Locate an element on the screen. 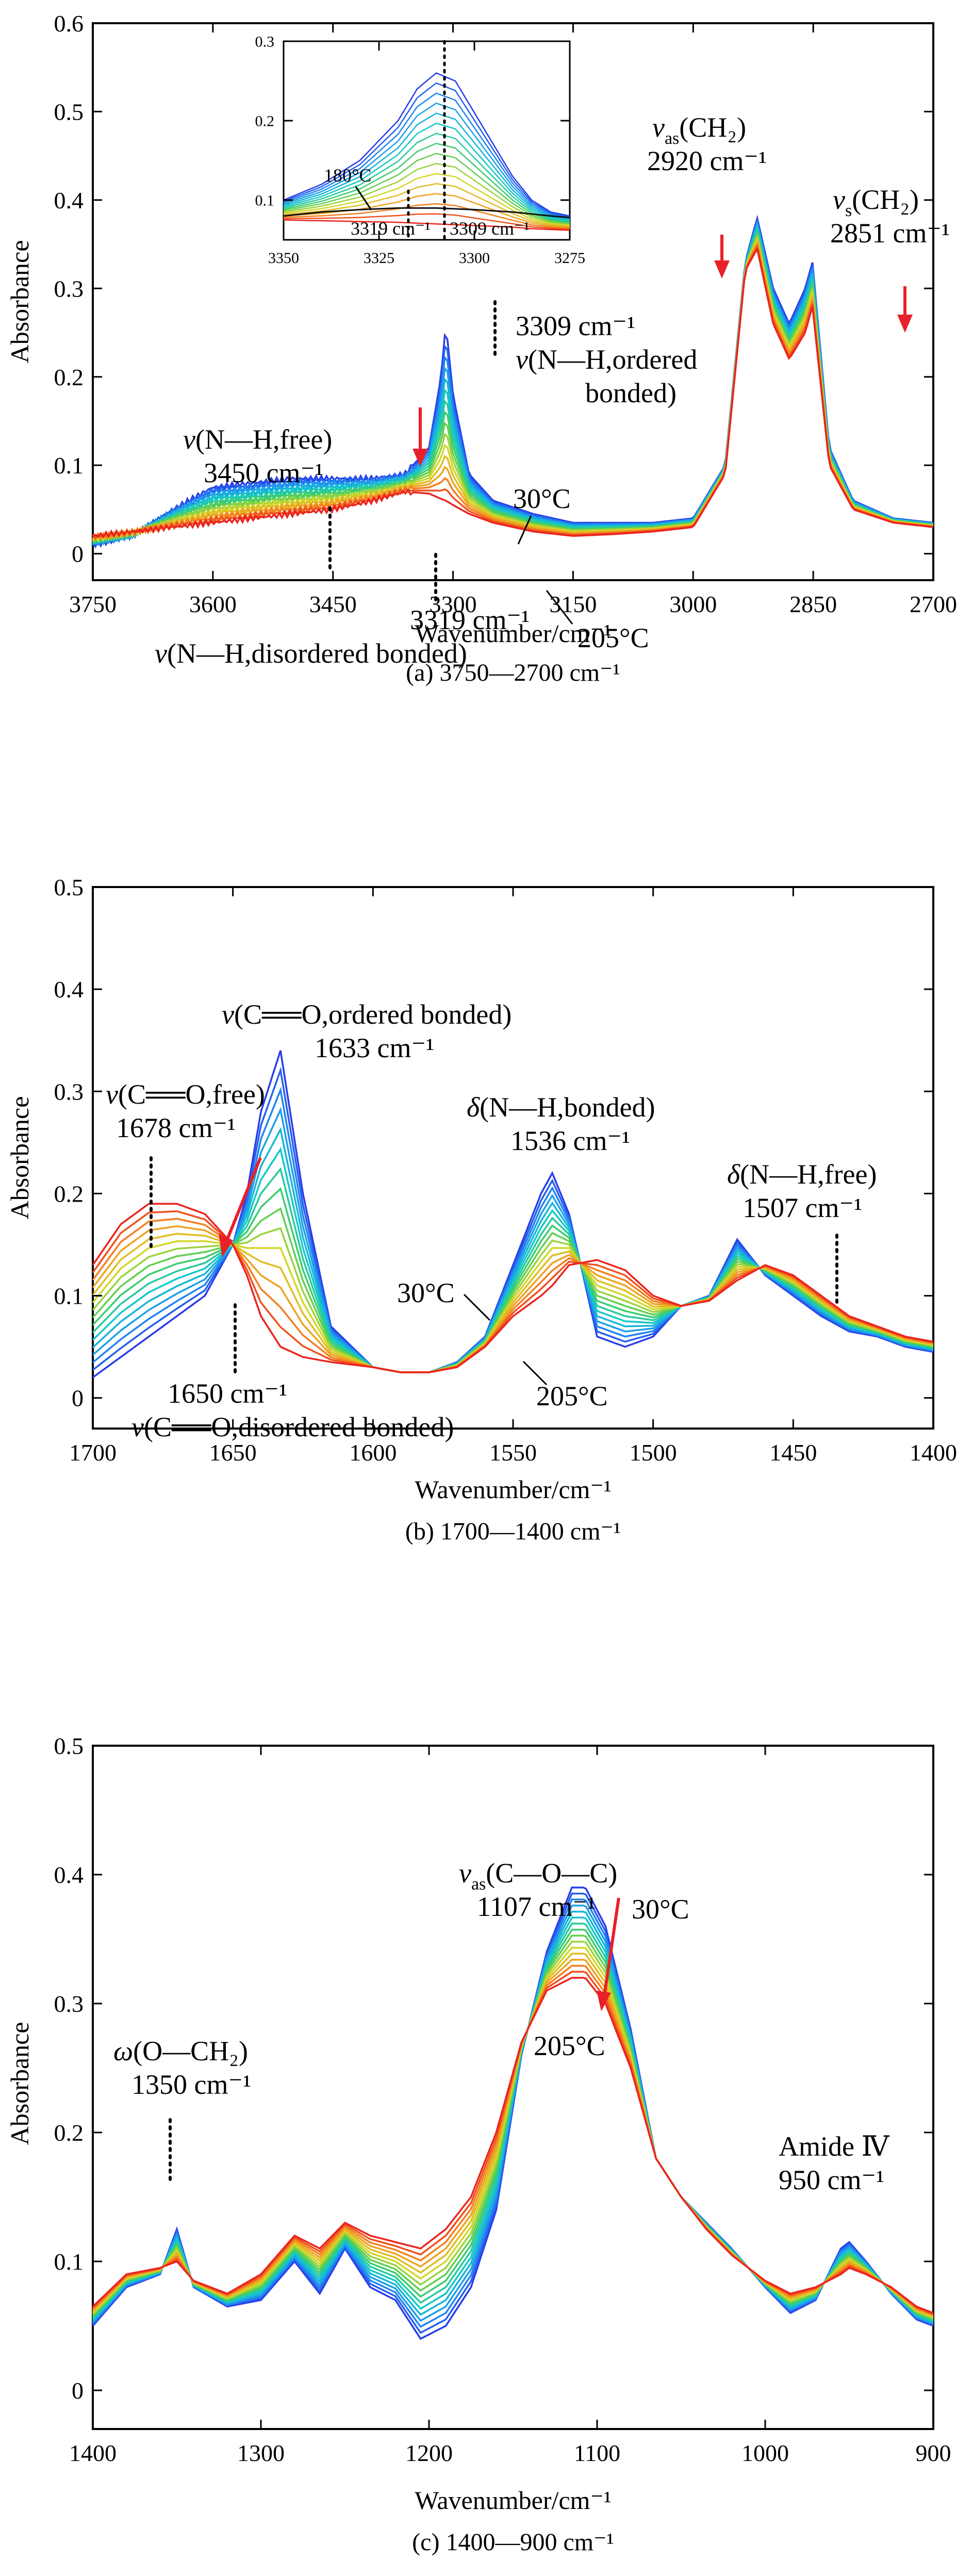  y-tick-label: 0.6 is located at coordinates (69, 23).